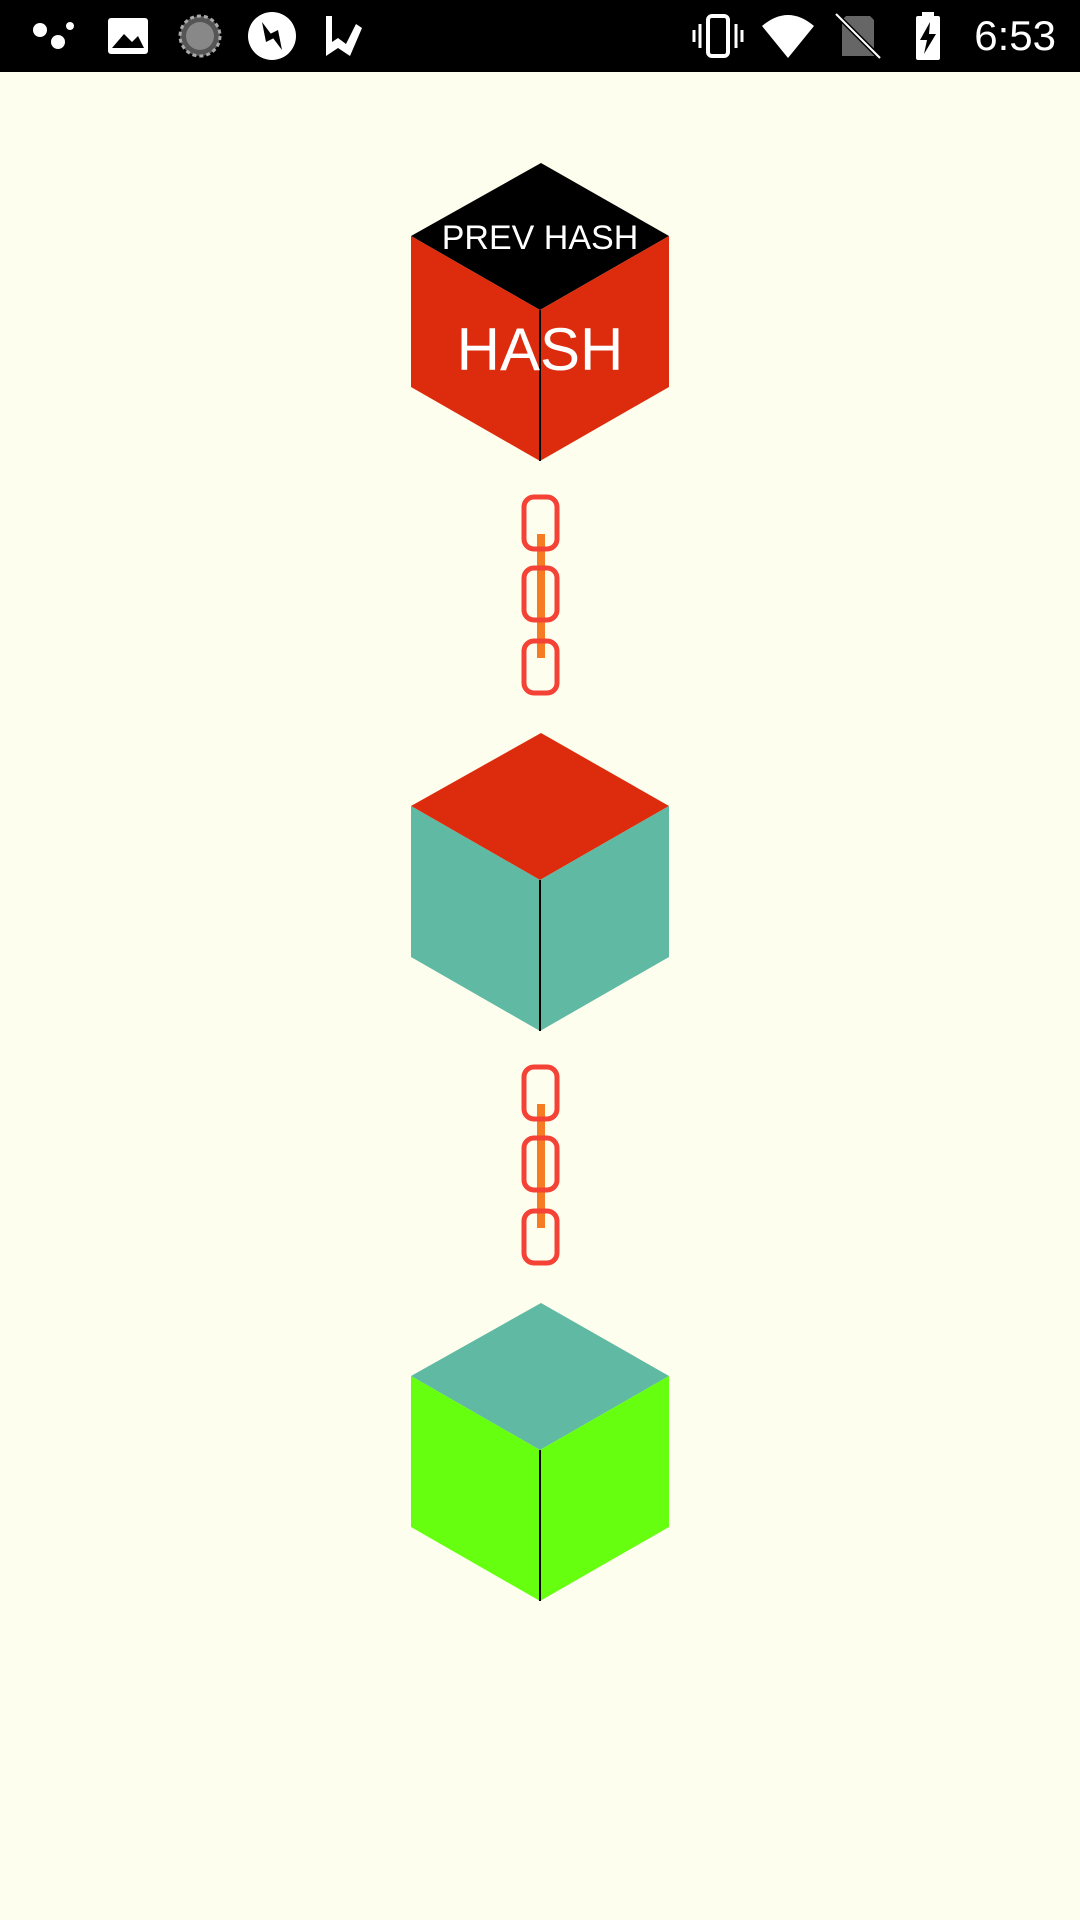 This screenshot has width=1080, height=1920. I want to click on block-1-right-face, so click(604, 348).